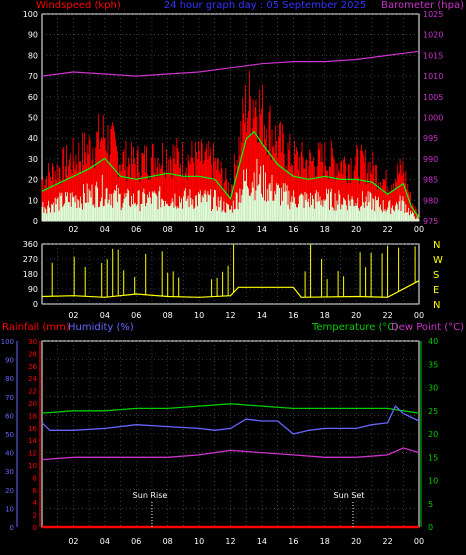 The image size is (466, 555). I want to click on rainfall-header: Rainfall (mm), so click(36, 327).